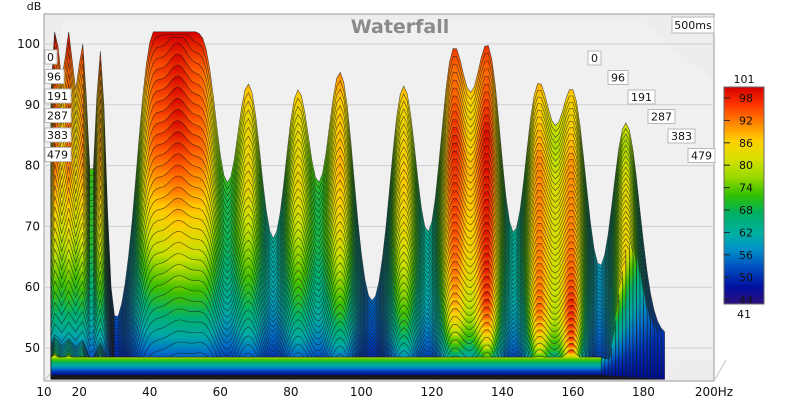  What do you see at coordinates (43, 392) in the screenshot?
I see `x-tick-label: 10` at bounding box center [43, 392].